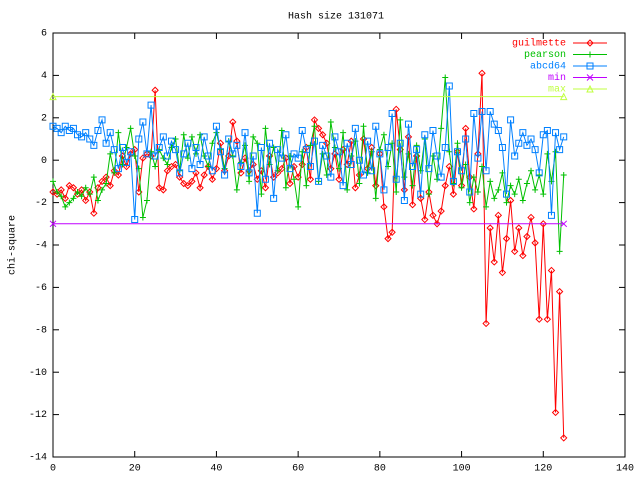  I want to click on x-tick-label: 0, so click(53, 469).